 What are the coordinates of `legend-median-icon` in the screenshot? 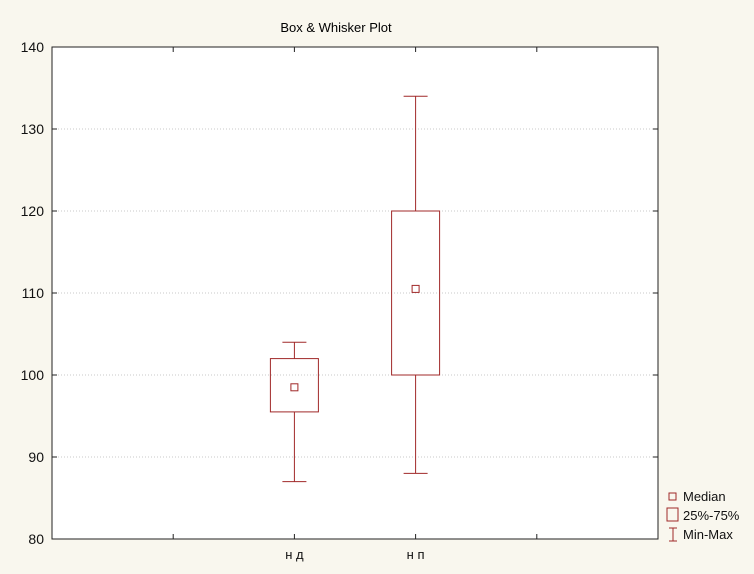 It's located at (672, 496).